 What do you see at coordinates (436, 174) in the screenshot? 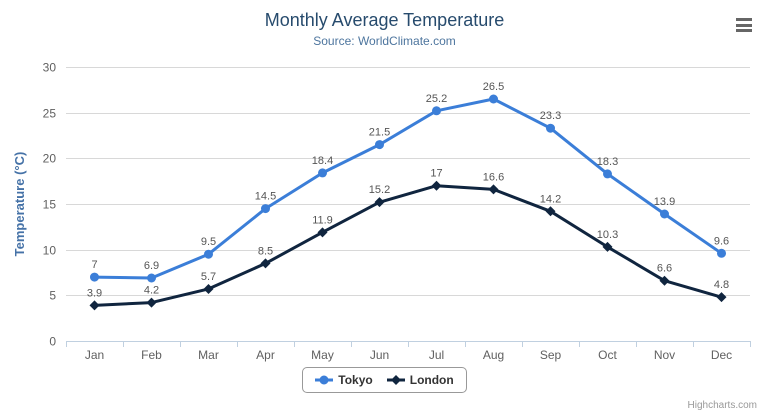
I see `london-data-label: 17` at bounding box center [436, 174].